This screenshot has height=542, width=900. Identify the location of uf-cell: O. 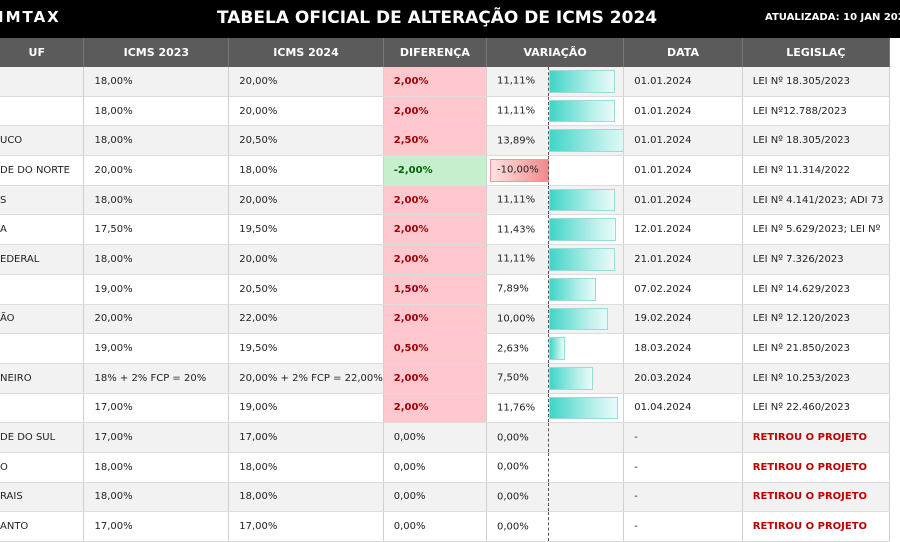
(42, 467).